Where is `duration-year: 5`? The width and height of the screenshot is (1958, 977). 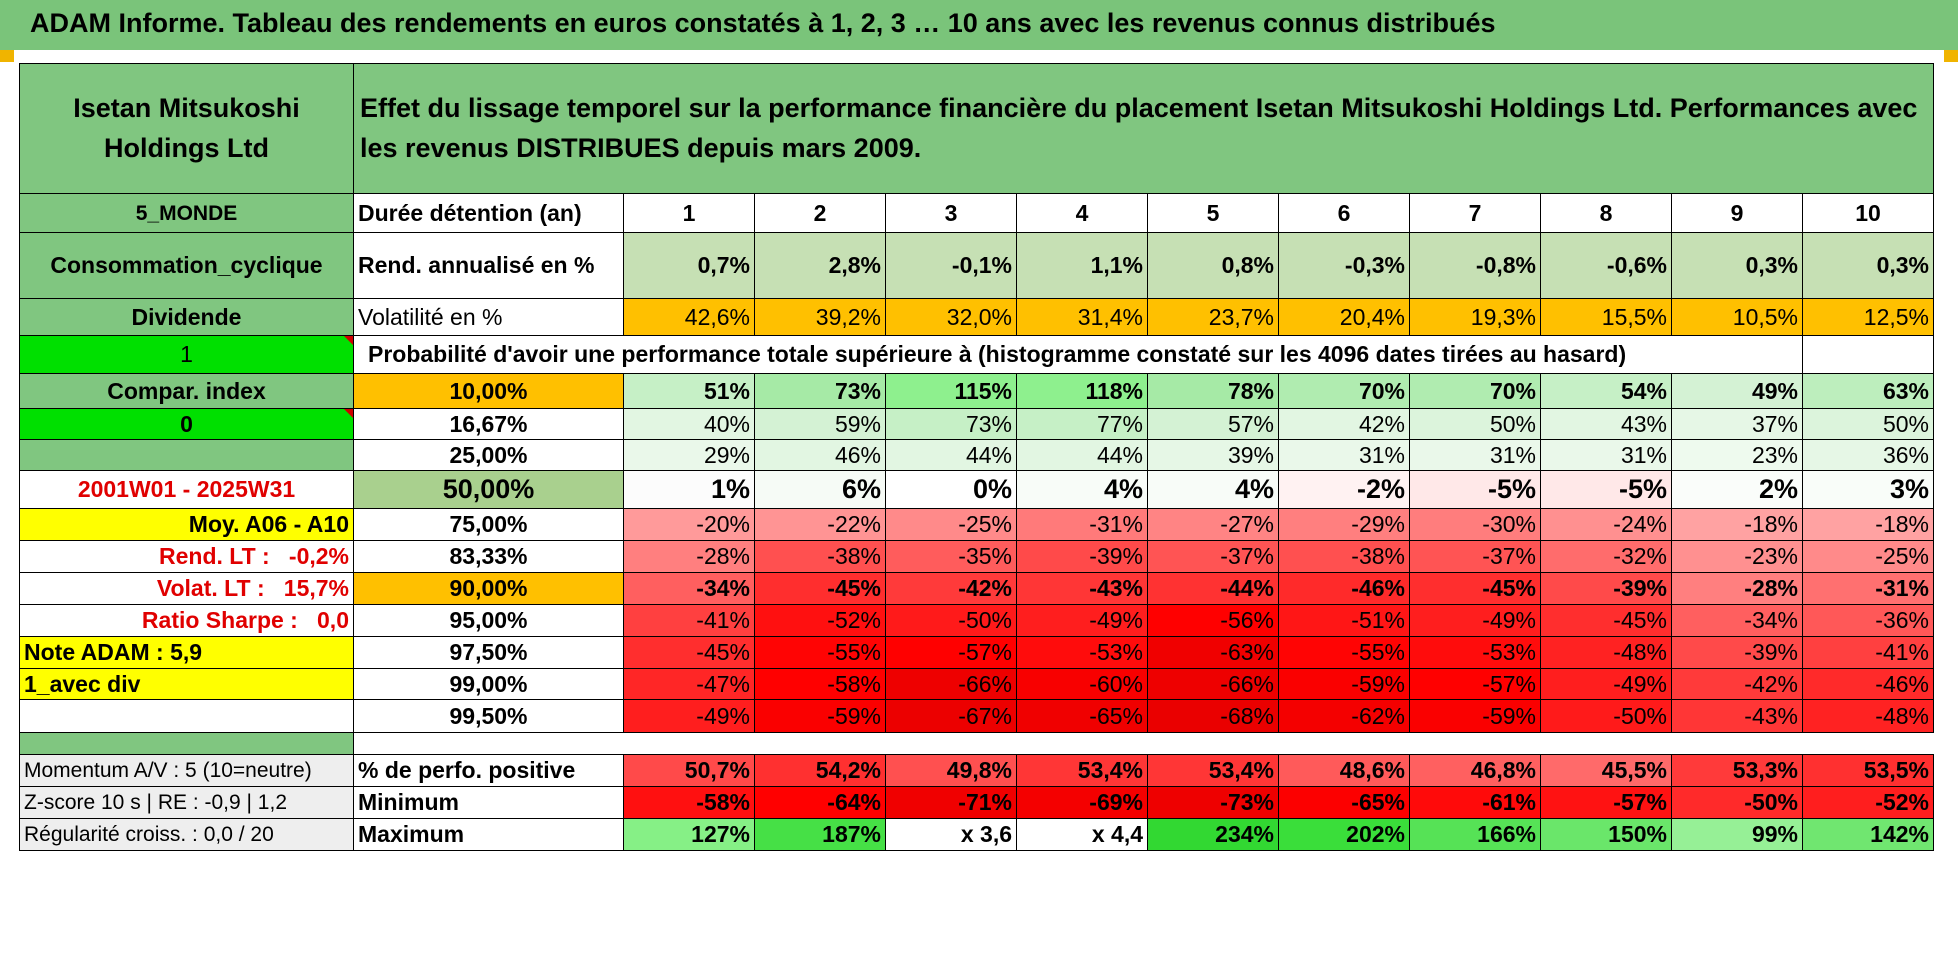
duration-year: 5 is located at coordinates (1213, 213).